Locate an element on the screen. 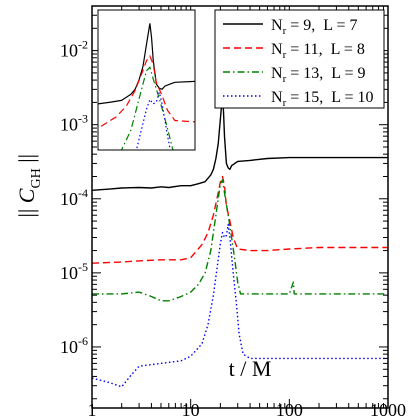 The image size is (415, 418). x-tick-label: 1 is located at coordinates (92, 409).